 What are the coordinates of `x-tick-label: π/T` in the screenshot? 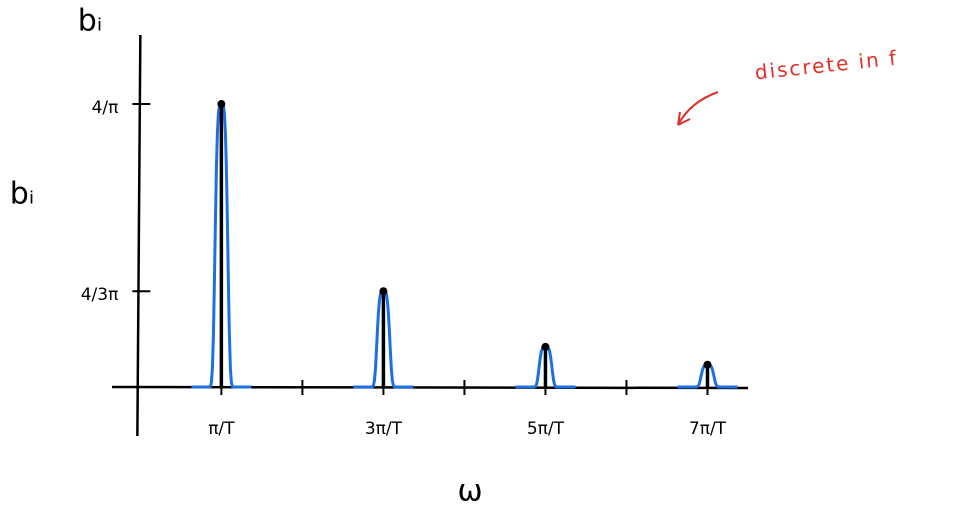 It's located at (221, 429).